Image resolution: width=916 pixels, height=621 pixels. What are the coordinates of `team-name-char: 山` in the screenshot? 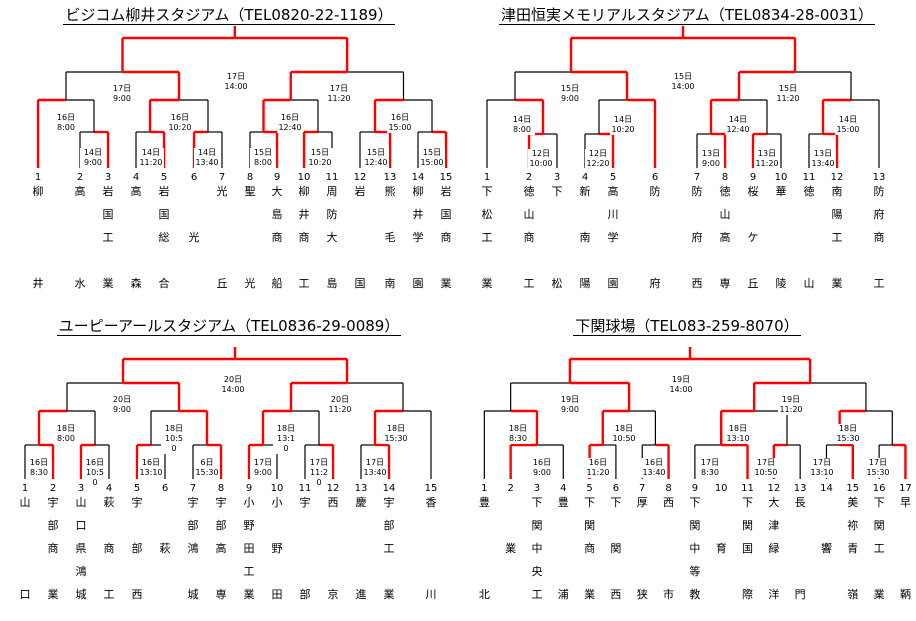 It's located at (809, 283).